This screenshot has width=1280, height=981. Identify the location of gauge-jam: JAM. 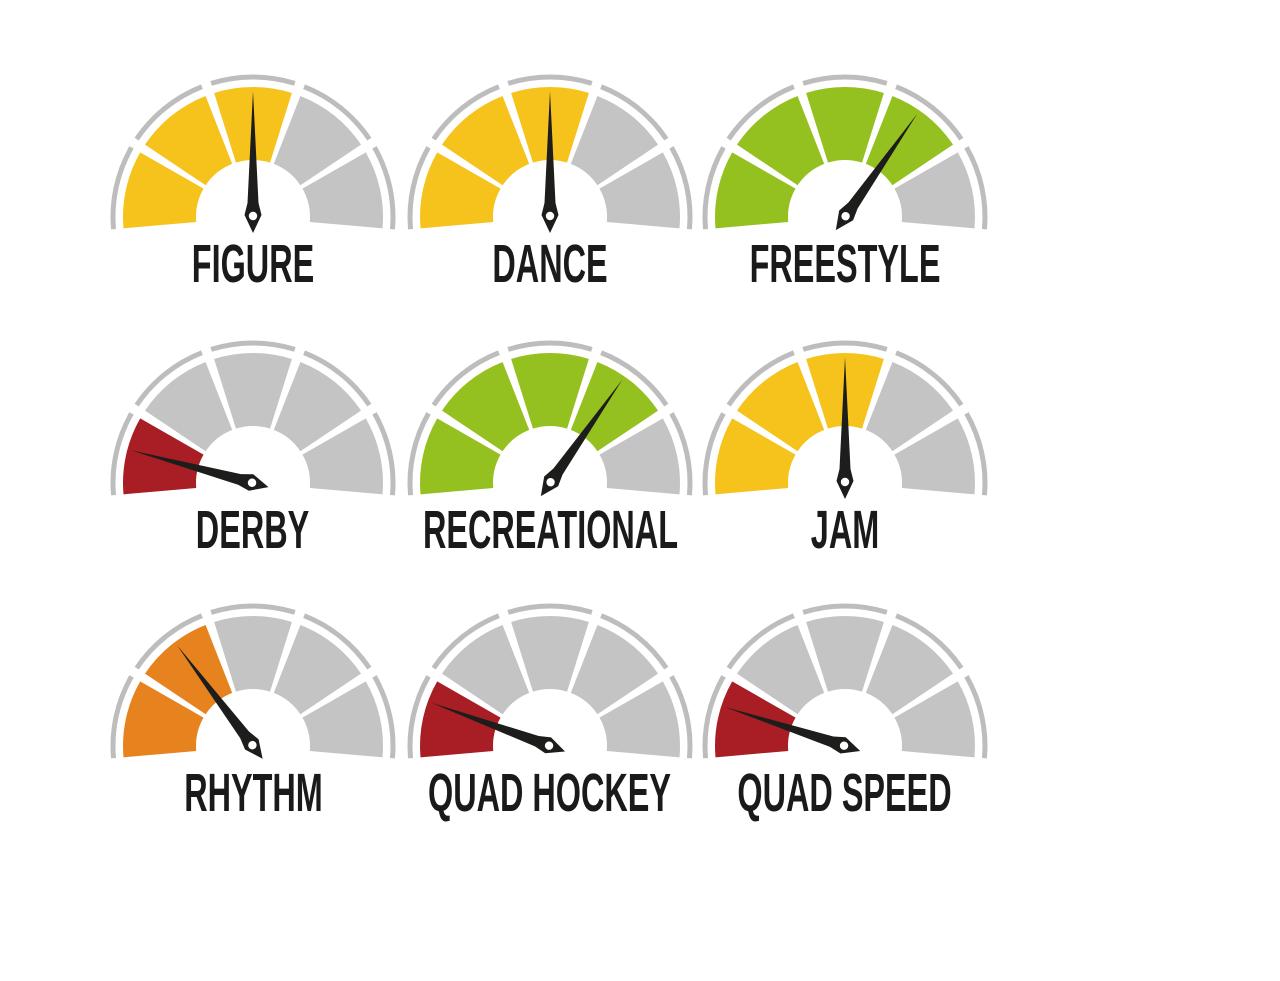
(845, 445).